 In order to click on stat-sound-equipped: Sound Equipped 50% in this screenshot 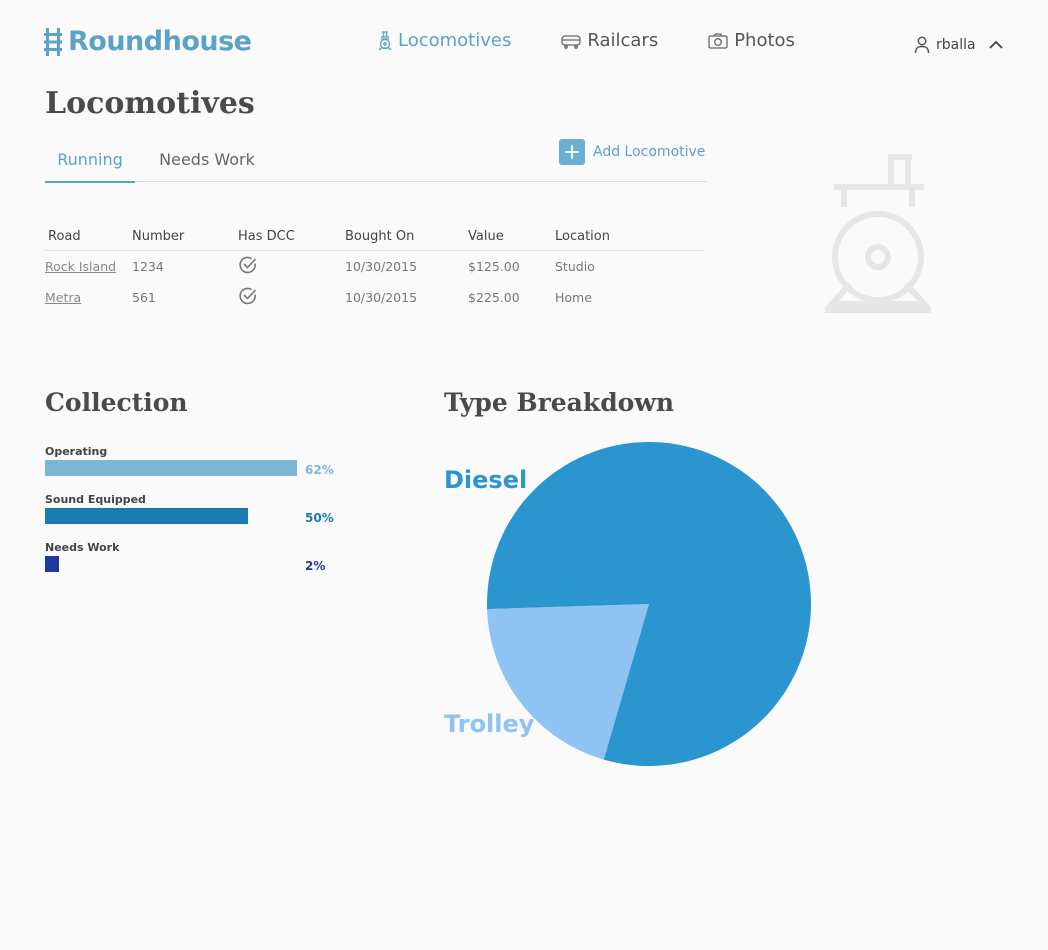, I will do `click(195, 509)`.